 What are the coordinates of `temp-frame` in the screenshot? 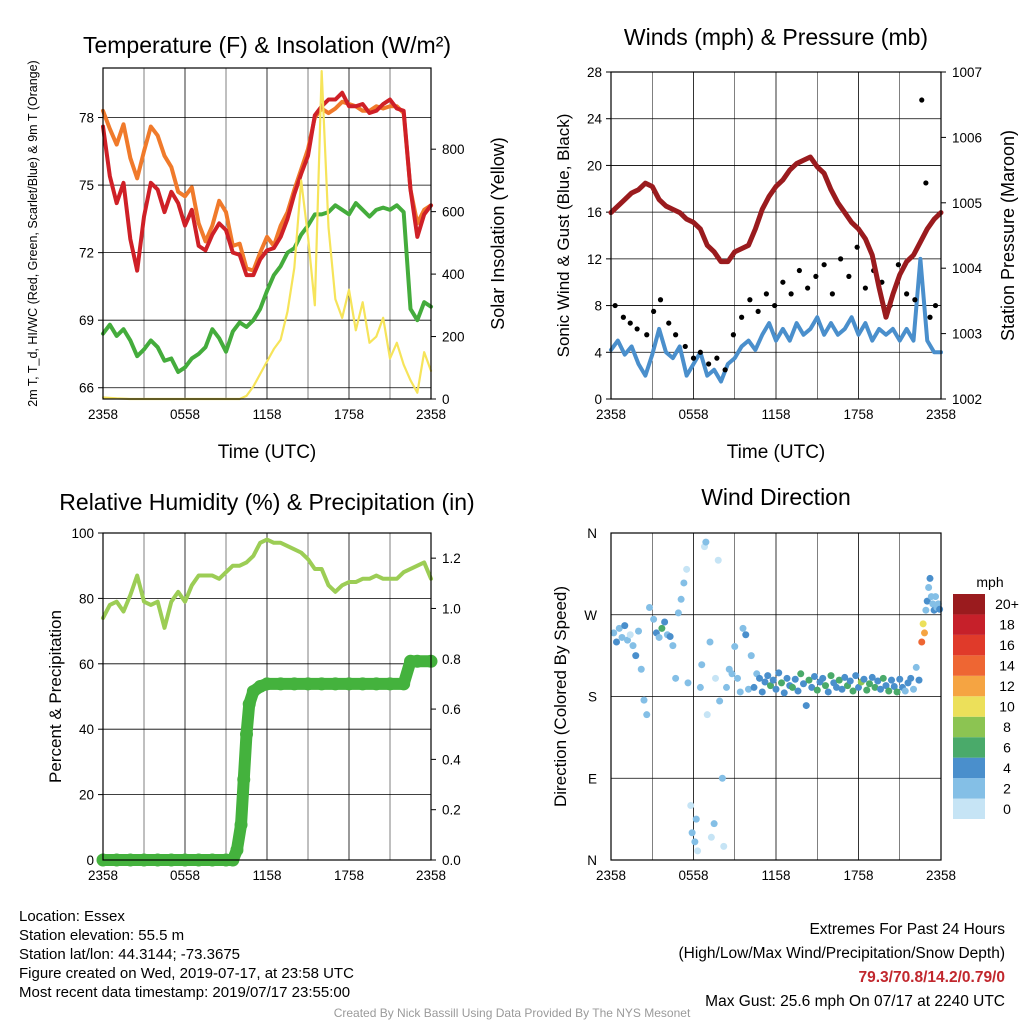 It's located at (267, 233).